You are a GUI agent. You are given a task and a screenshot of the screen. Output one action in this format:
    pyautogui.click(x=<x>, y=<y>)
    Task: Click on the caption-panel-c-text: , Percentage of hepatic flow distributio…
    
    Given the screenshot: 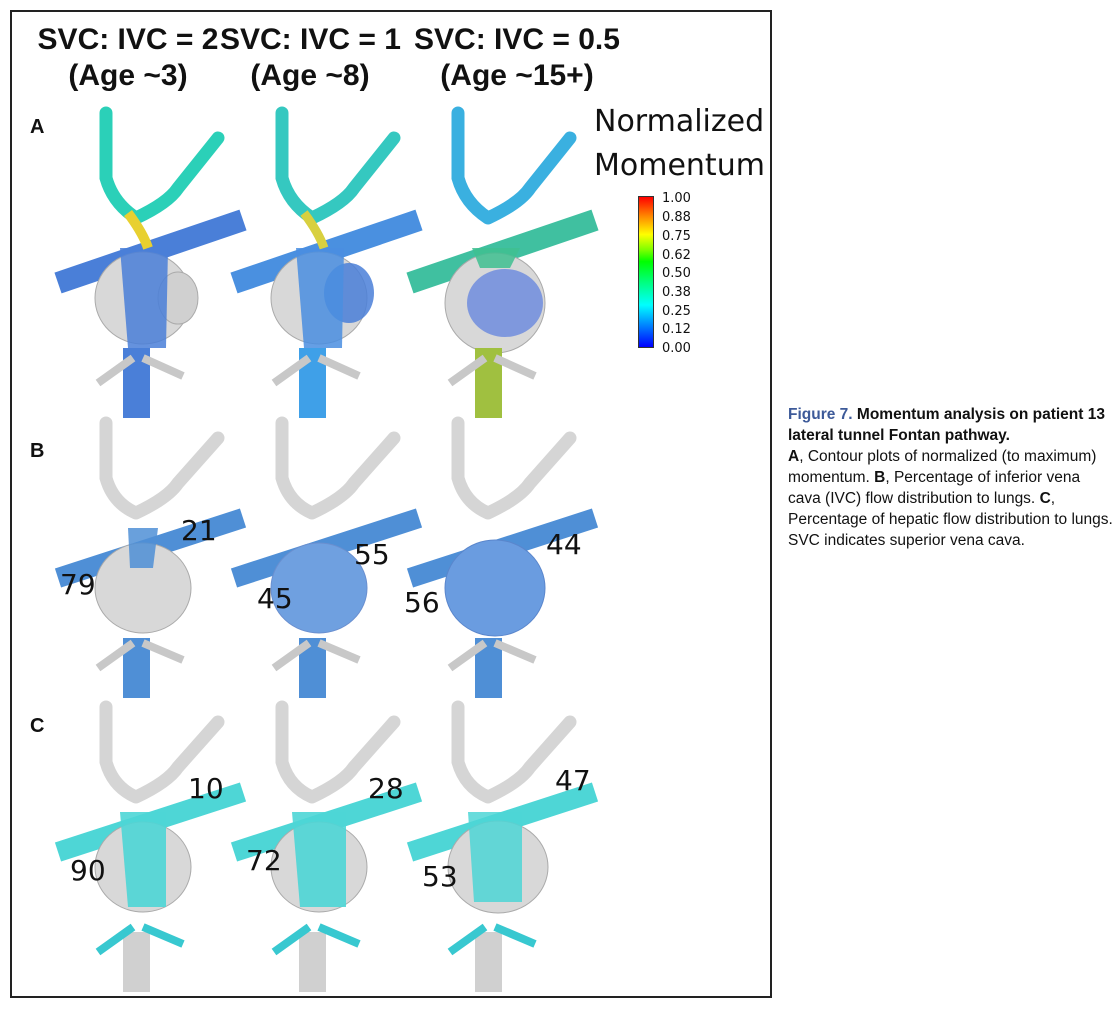 What is the action you would take?
    pyautogui.click(x=950, y=519)
    